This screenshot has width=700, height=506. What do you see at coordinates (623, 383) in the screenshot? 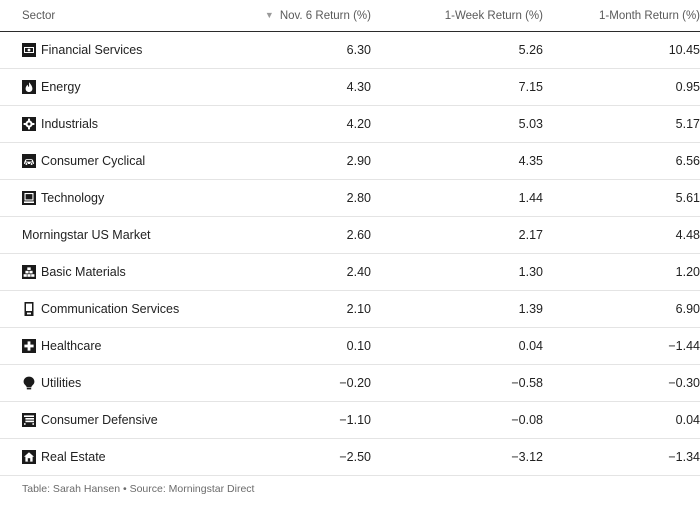
I see `month-return-value: −0.30` at bounding box center [623, 383].